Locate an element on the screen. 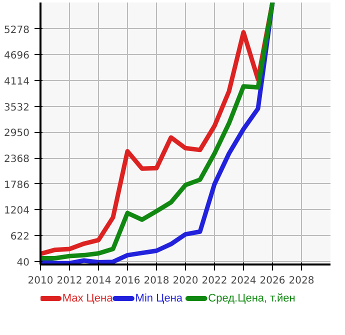  legend-label: Max Цена is located at coordinates (88, 298).